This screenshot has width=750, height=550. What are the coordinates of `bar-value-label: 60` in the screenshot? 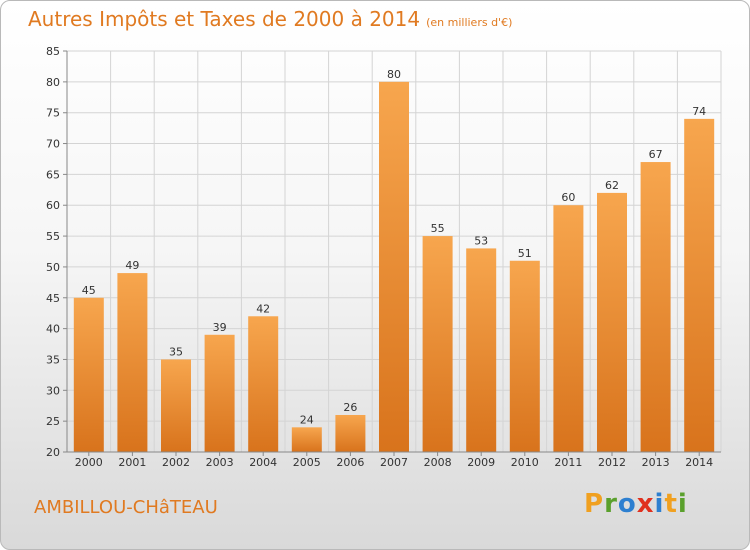 It's located at (568, 197).